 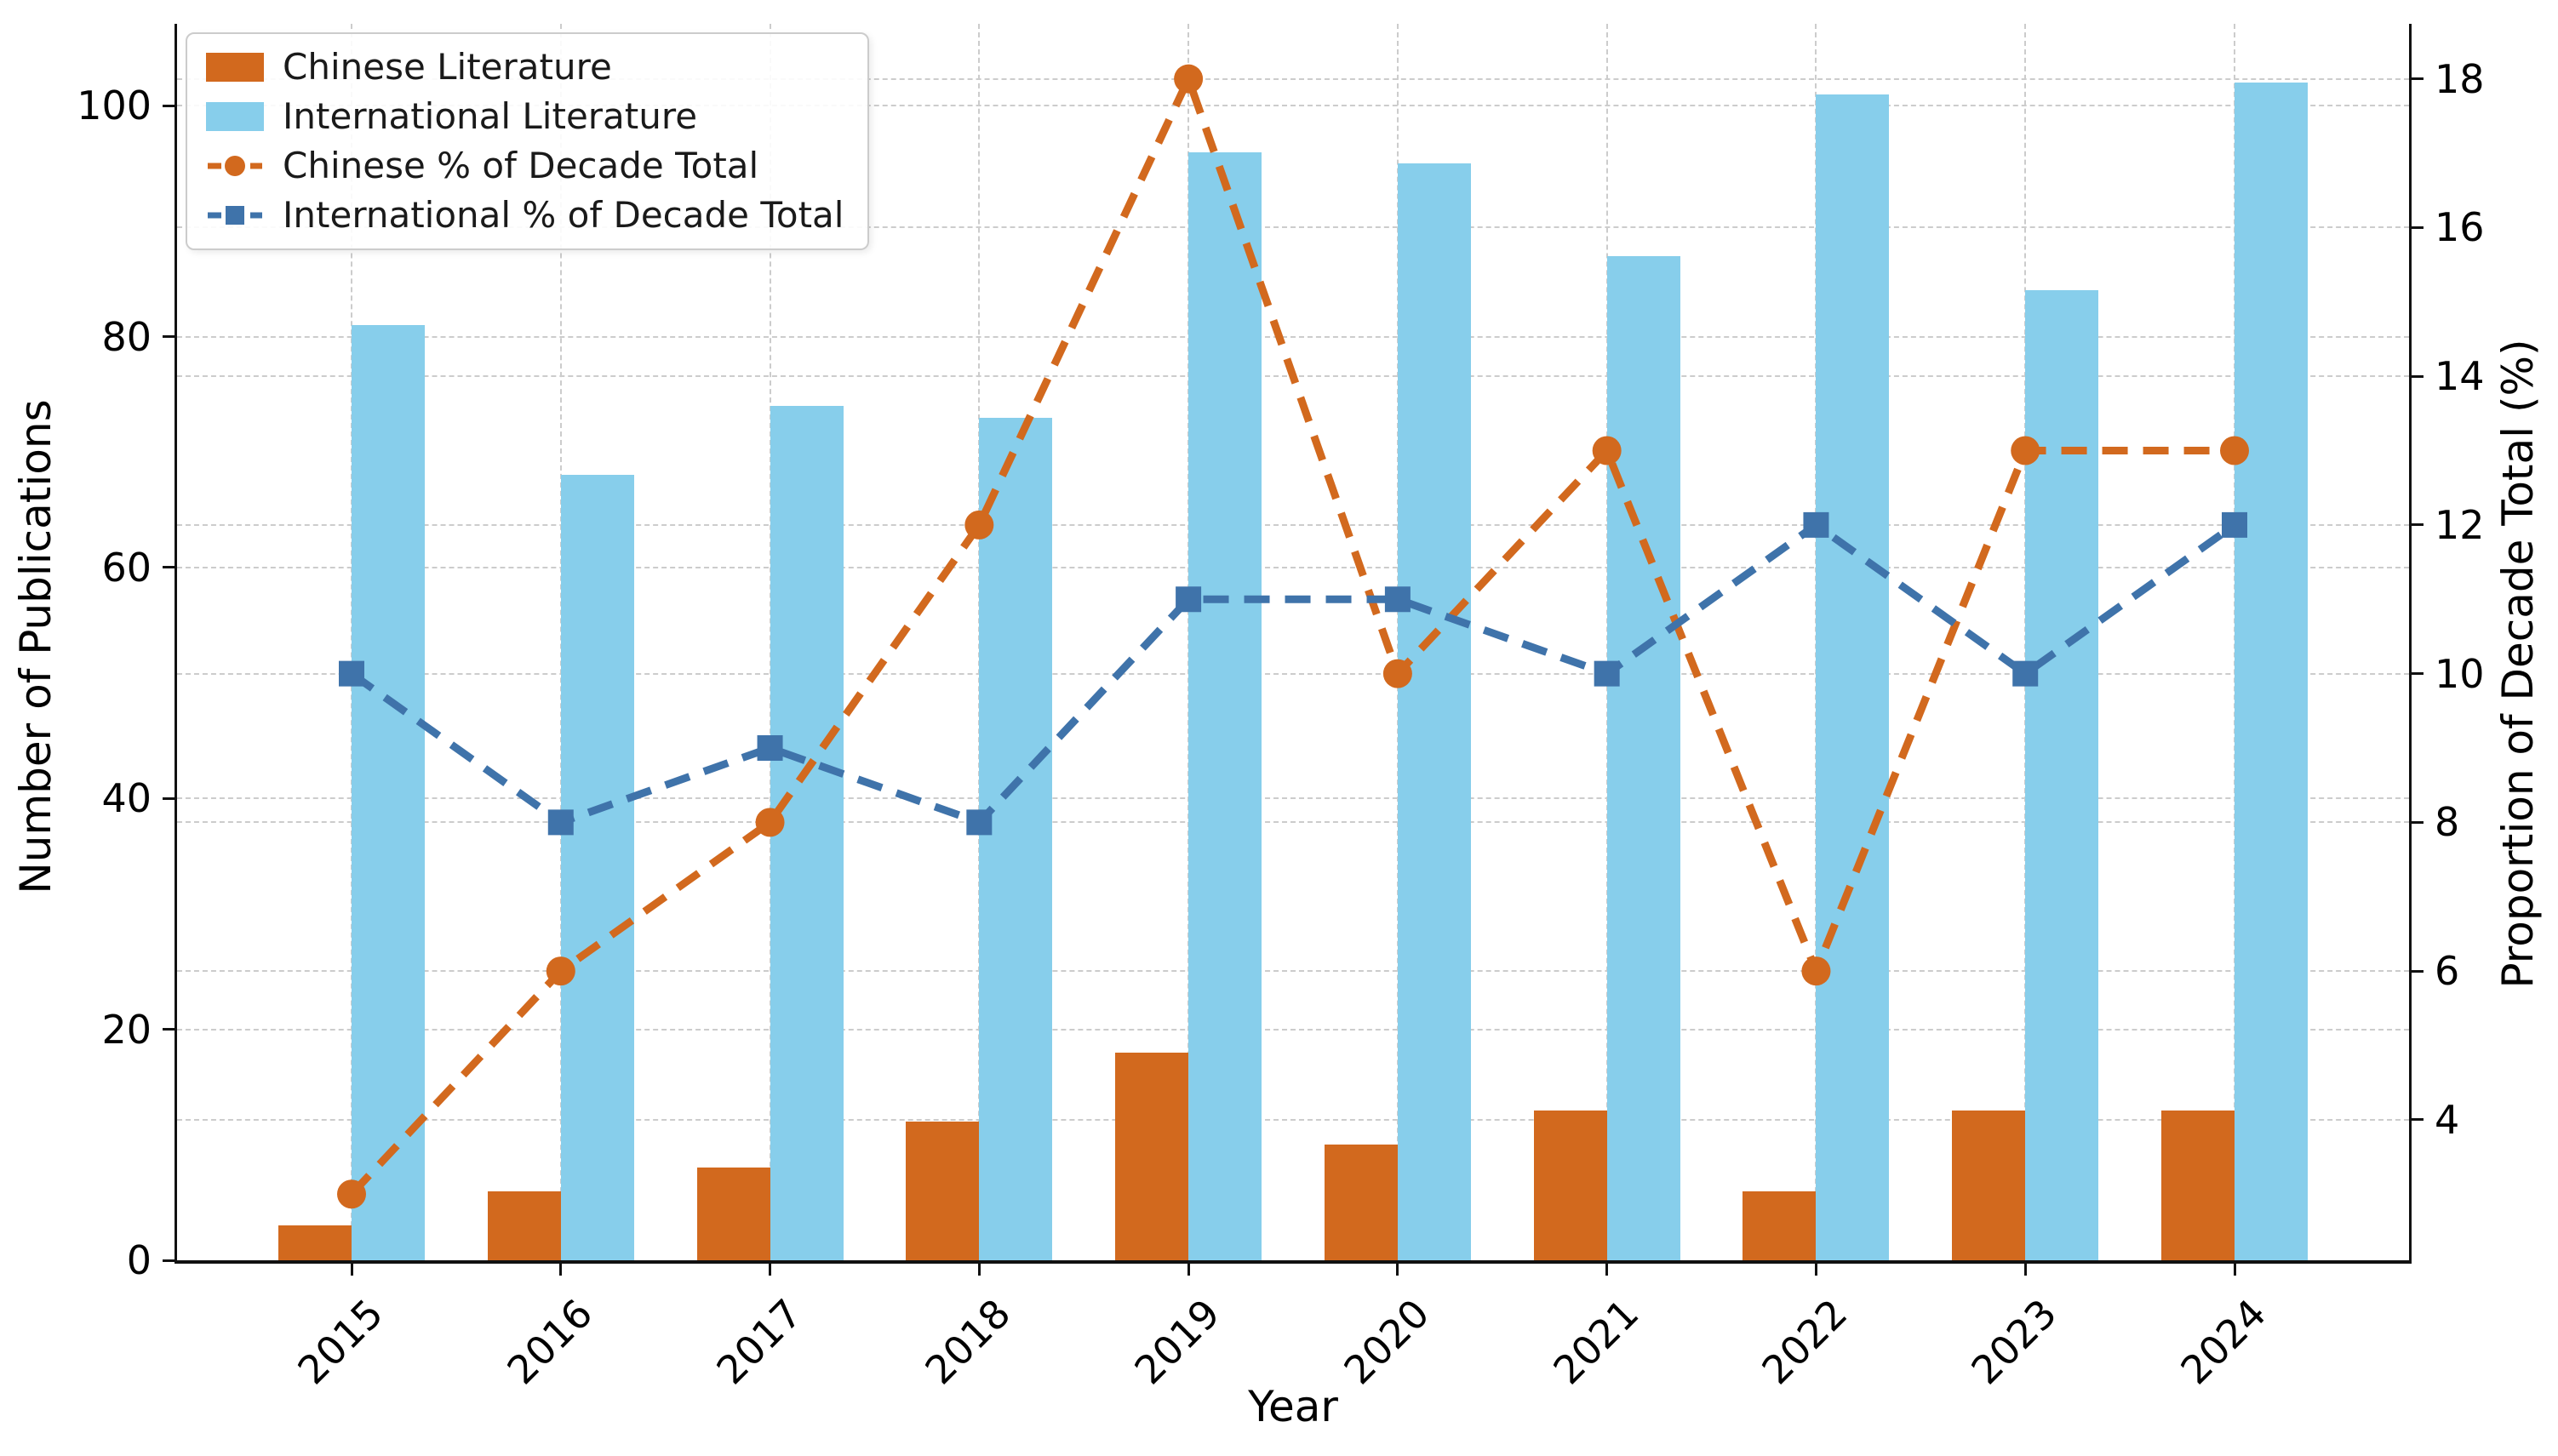 What do you see at coordinates (114, 106) in the screenshot?
I see `y-axis-left-tick-label: 100` at bounding box center [114, 106].